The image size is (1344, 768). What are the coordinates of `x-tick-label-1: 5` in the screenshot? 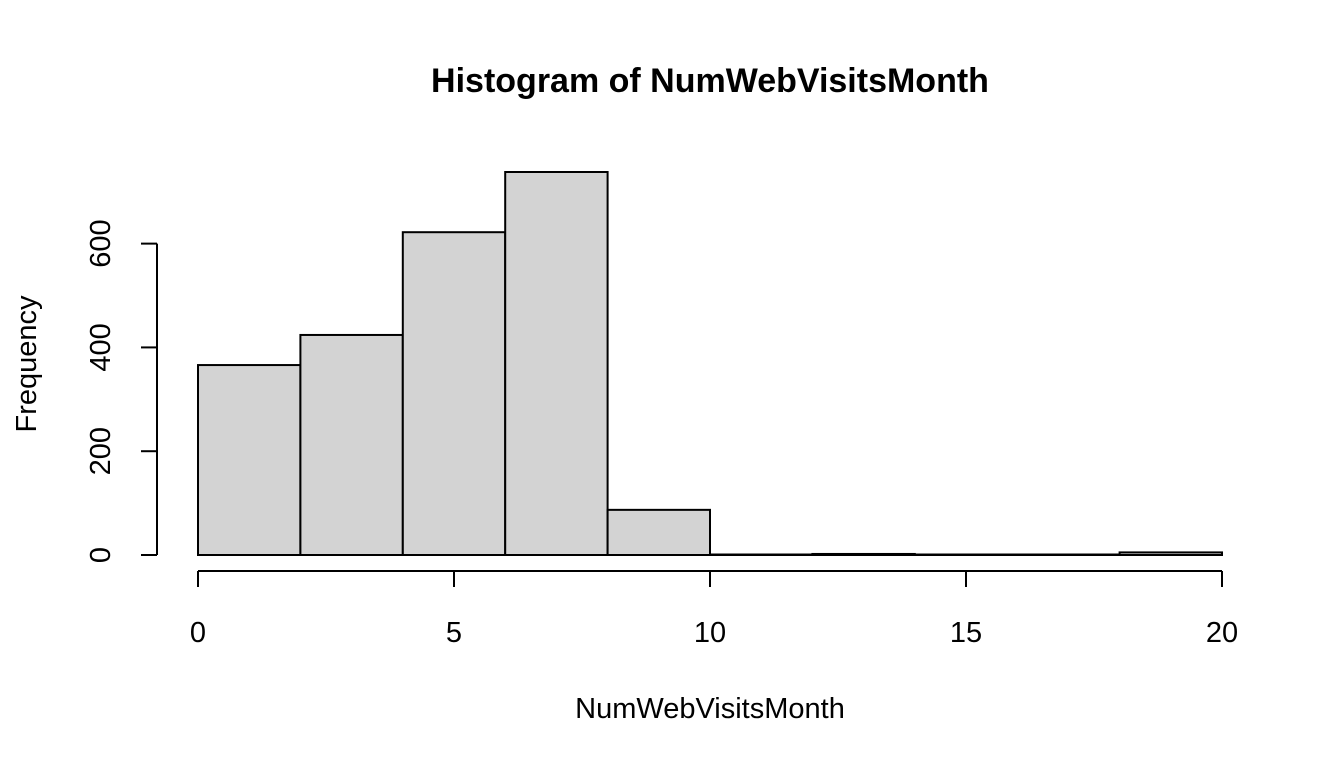 It's located at (454, 633).